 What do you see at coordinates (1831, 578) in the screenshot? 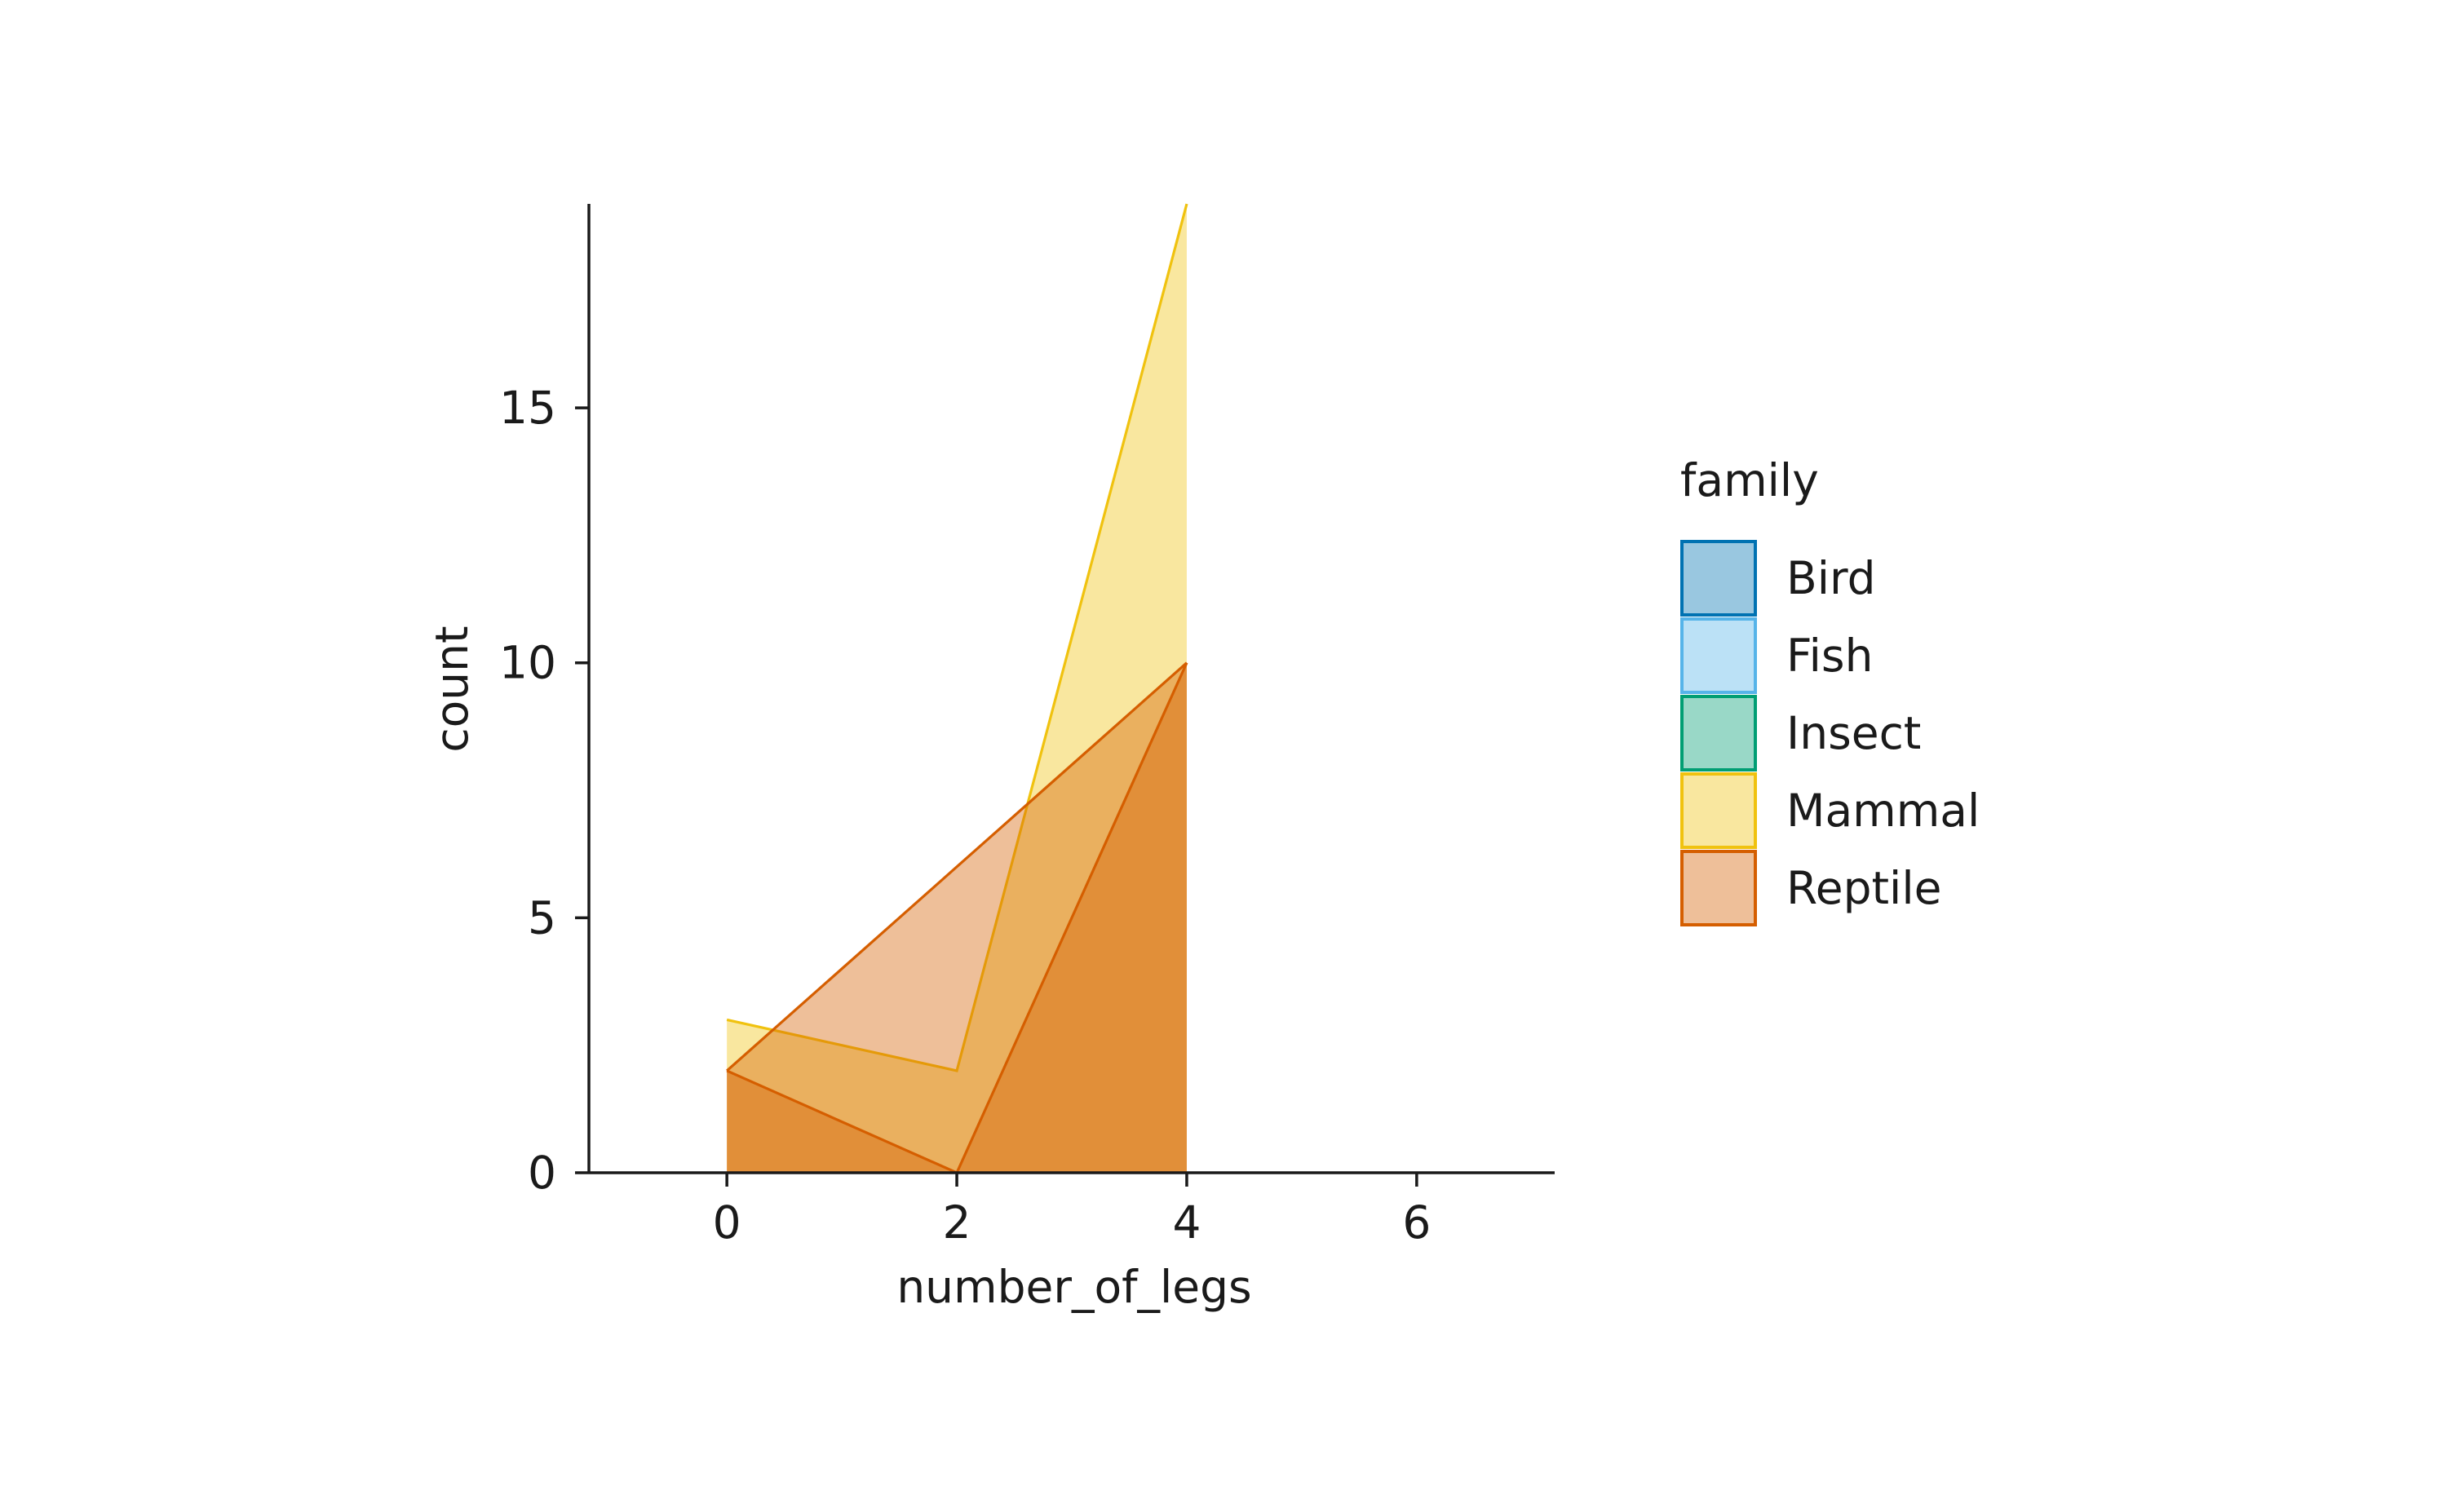
I see `legend-label-bird: Bird` at bounding box center [1831, 578].